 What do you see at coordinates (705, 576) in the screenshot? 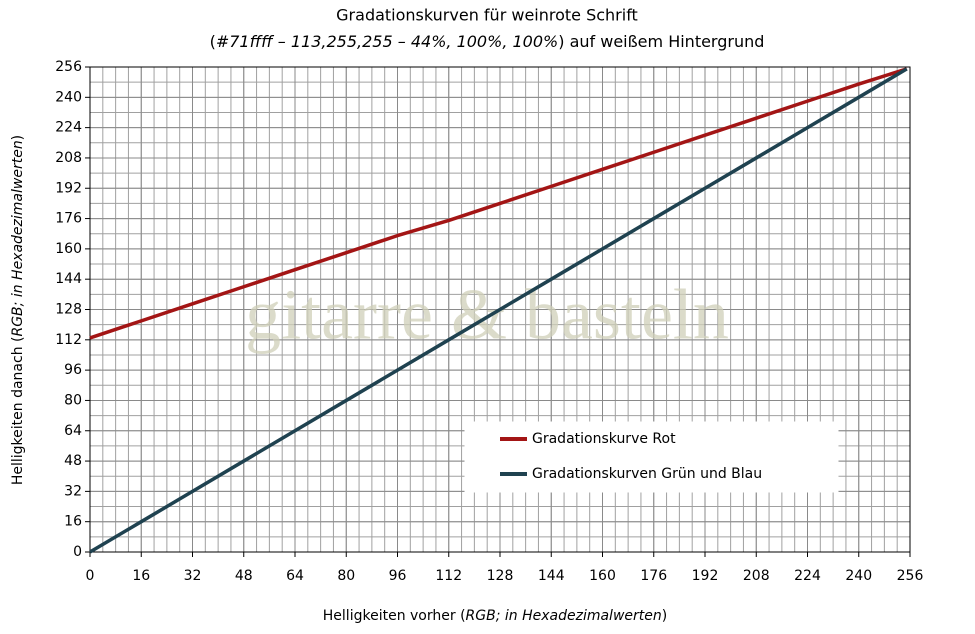
I see `x-tick-label: 192` at bounding box center [705, 576].